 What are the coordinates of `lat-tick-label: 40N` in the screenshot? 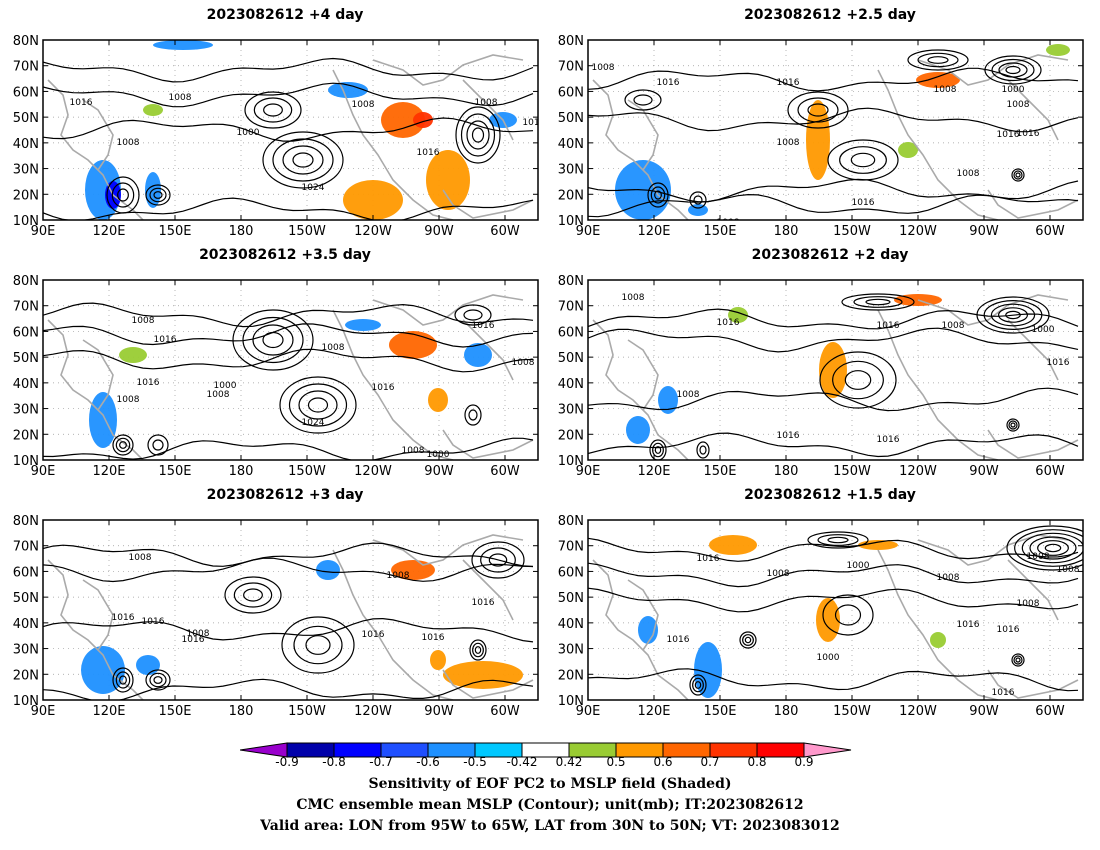 It's located at (571, 144).